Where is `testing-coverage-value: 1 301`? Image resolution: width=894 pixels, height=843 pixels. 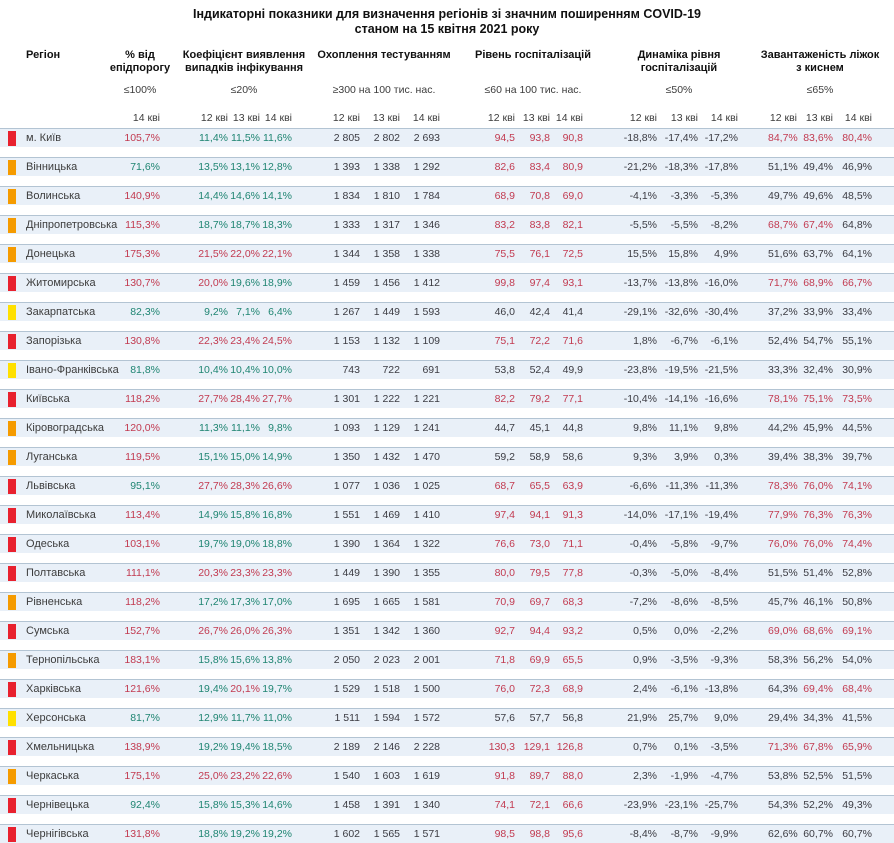
testing-coverage-value: 1 301 is located at coordinates (346, 399).